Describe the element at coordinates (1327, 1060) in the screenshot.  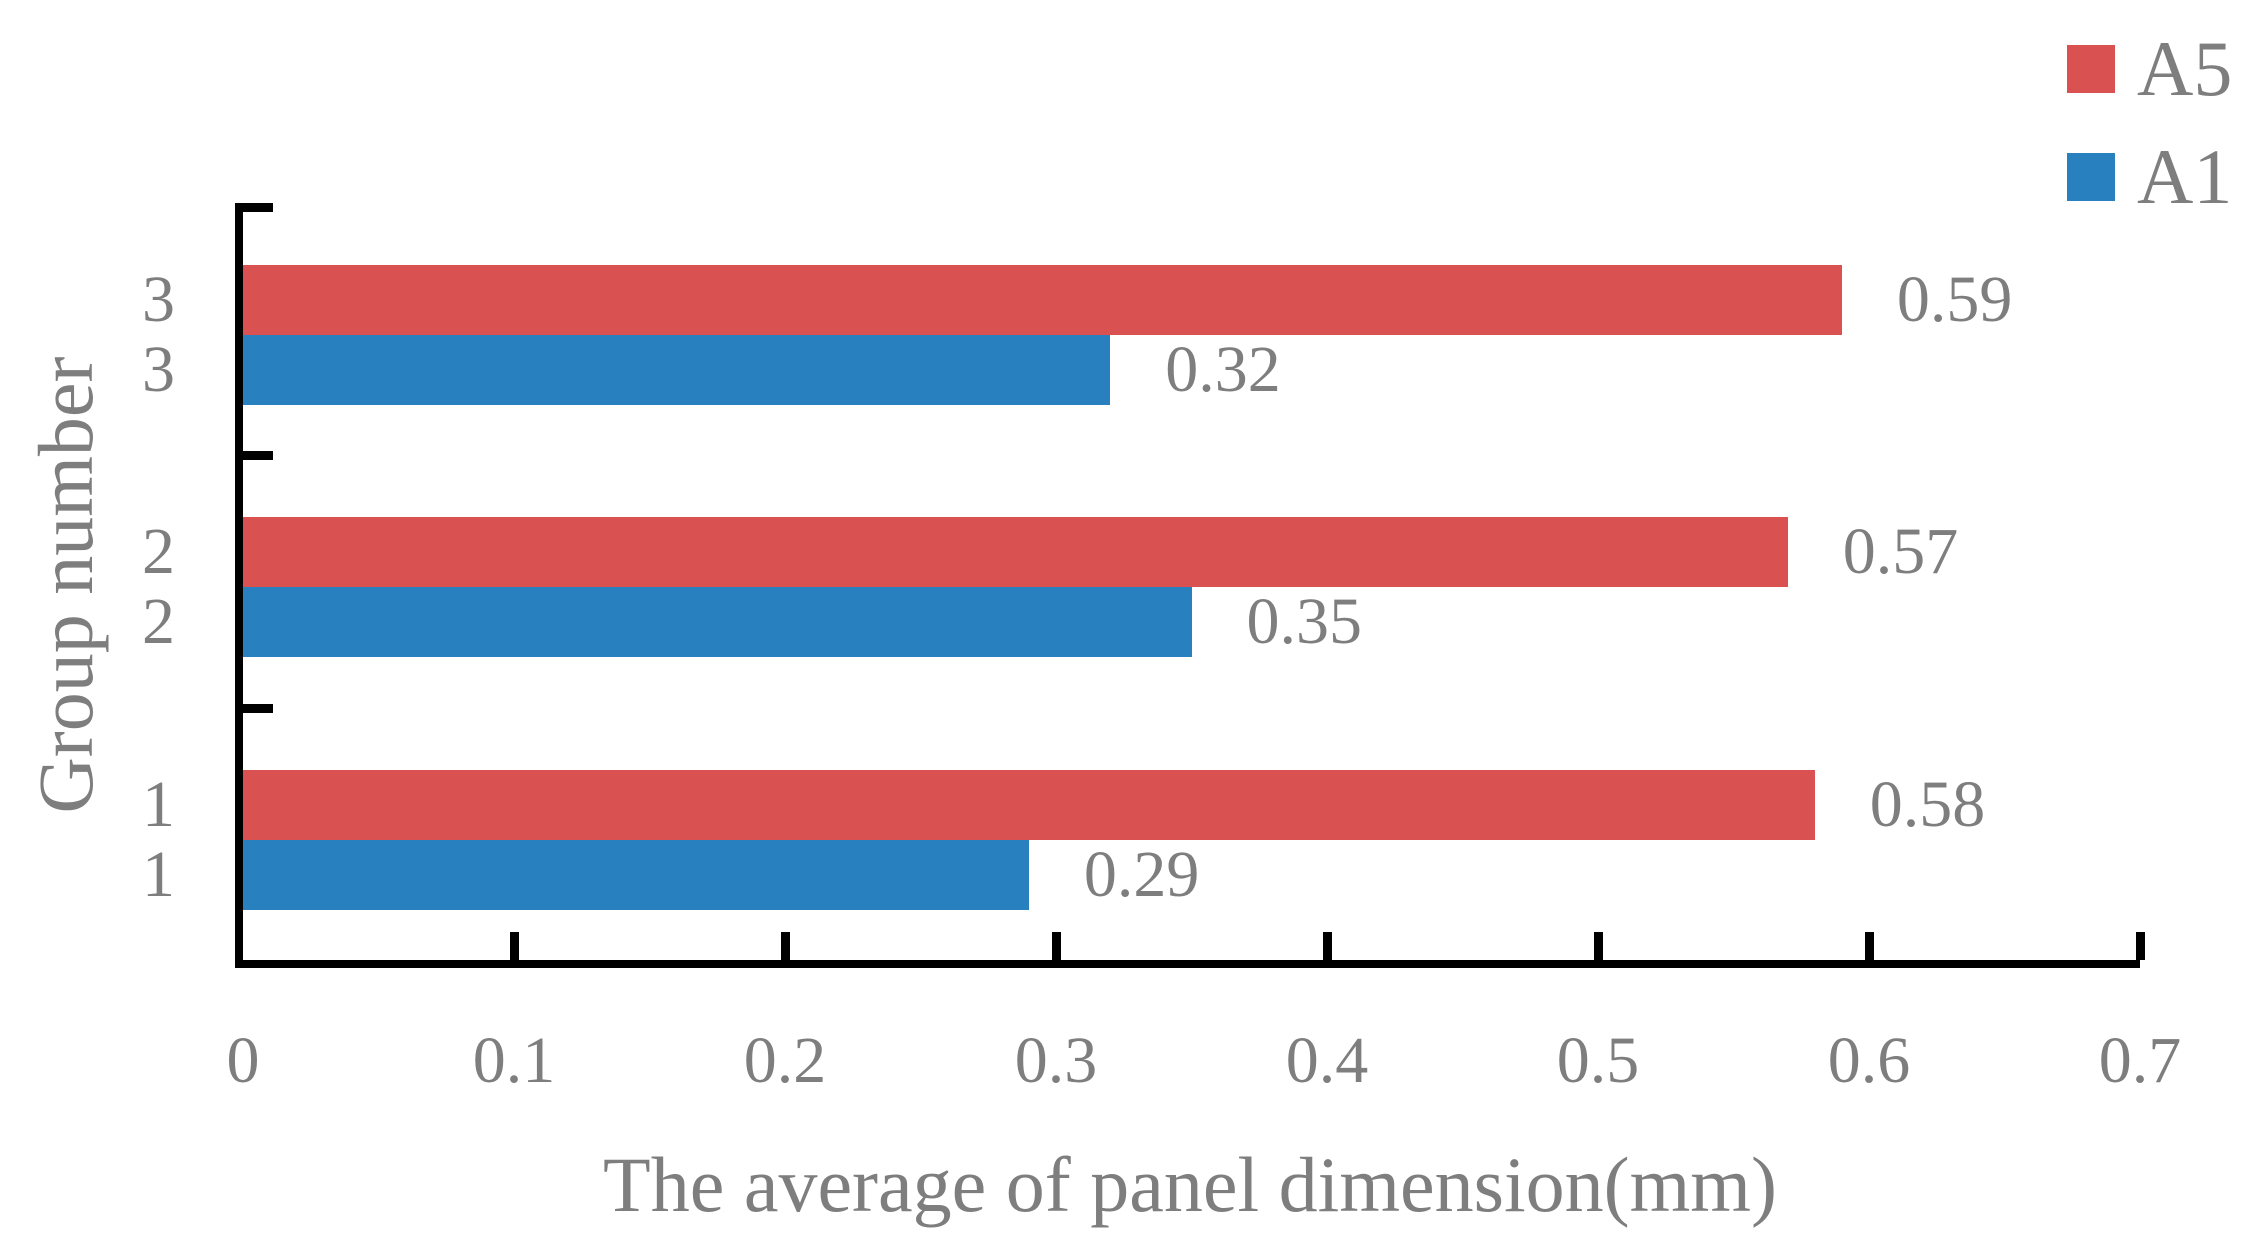
I see `x-tick-label-0.4: 0.4` at that location.